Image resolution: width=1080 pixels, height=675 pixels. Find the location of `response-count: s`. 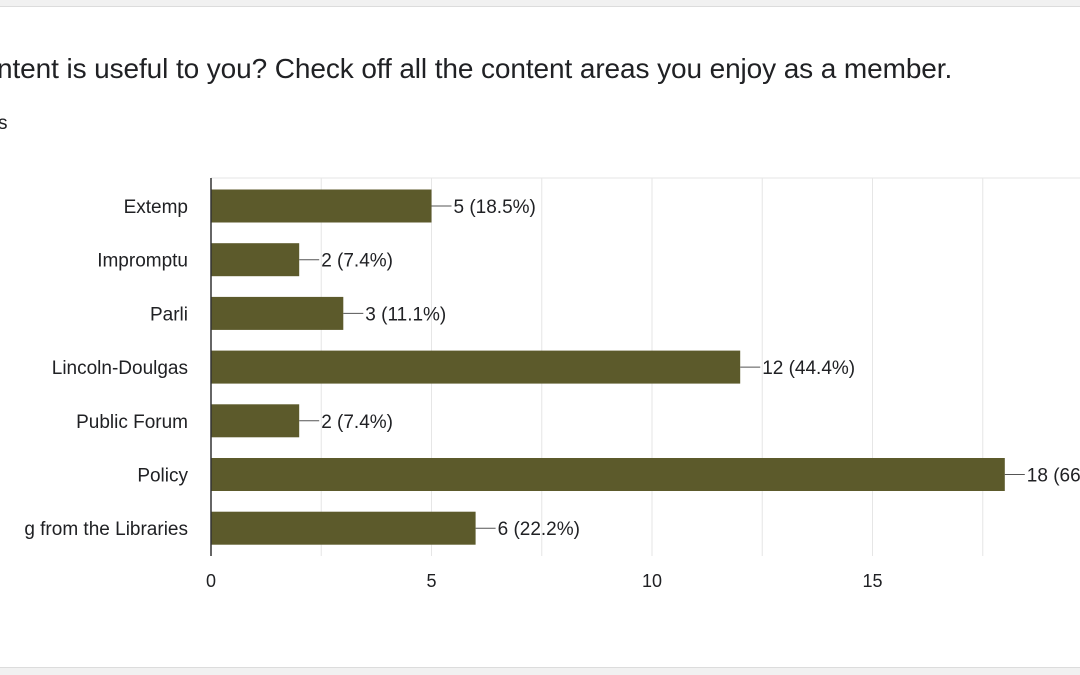

response-count: s is located at coordinates (4, 124).